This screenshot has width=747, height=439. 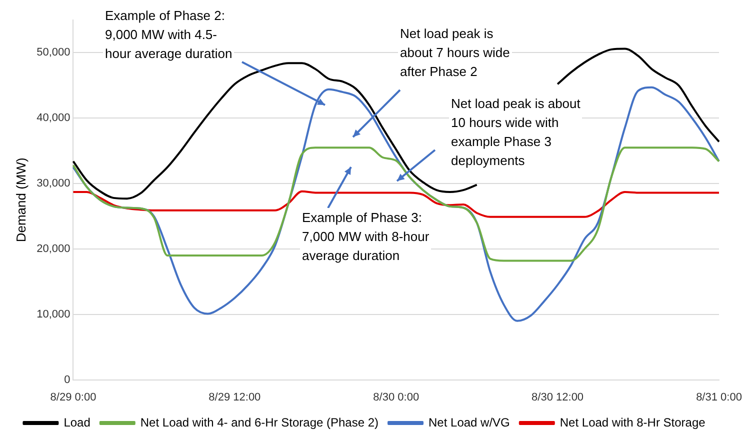 What do you see at coordinates (53, 314) in the screenshot?
I see `y-tick-label: 10,000` at bounding box center [53, 314].